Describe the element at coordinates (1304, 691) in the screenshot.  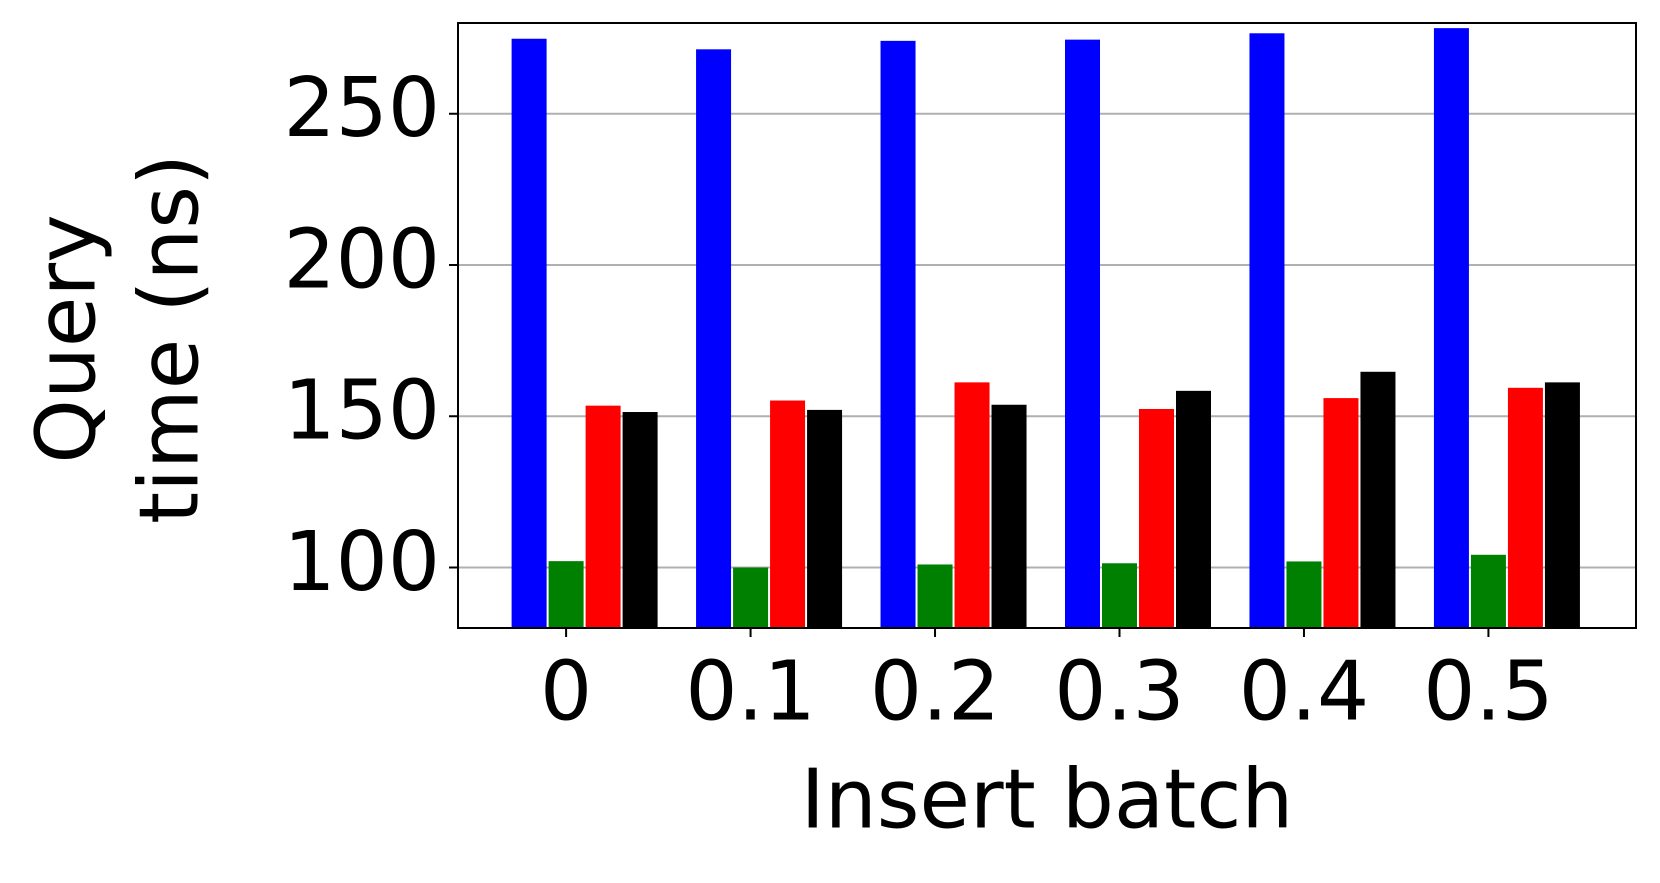
I see `x-tick-label: 0.4` at that location.